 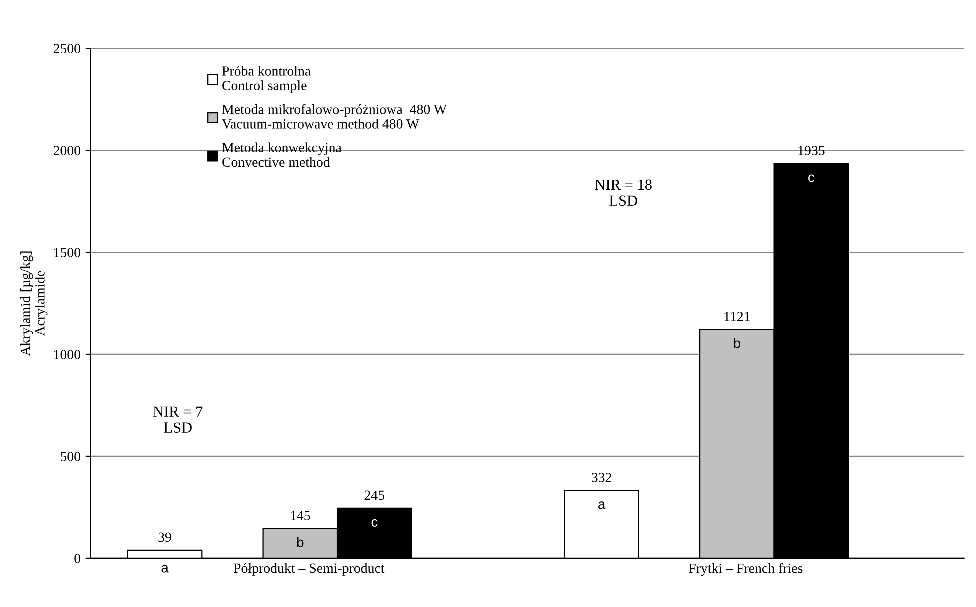 What do you see at coordinates (811, 151) in the screenshot?
I see `data-label: 1935` at bounding box center [811, 151].